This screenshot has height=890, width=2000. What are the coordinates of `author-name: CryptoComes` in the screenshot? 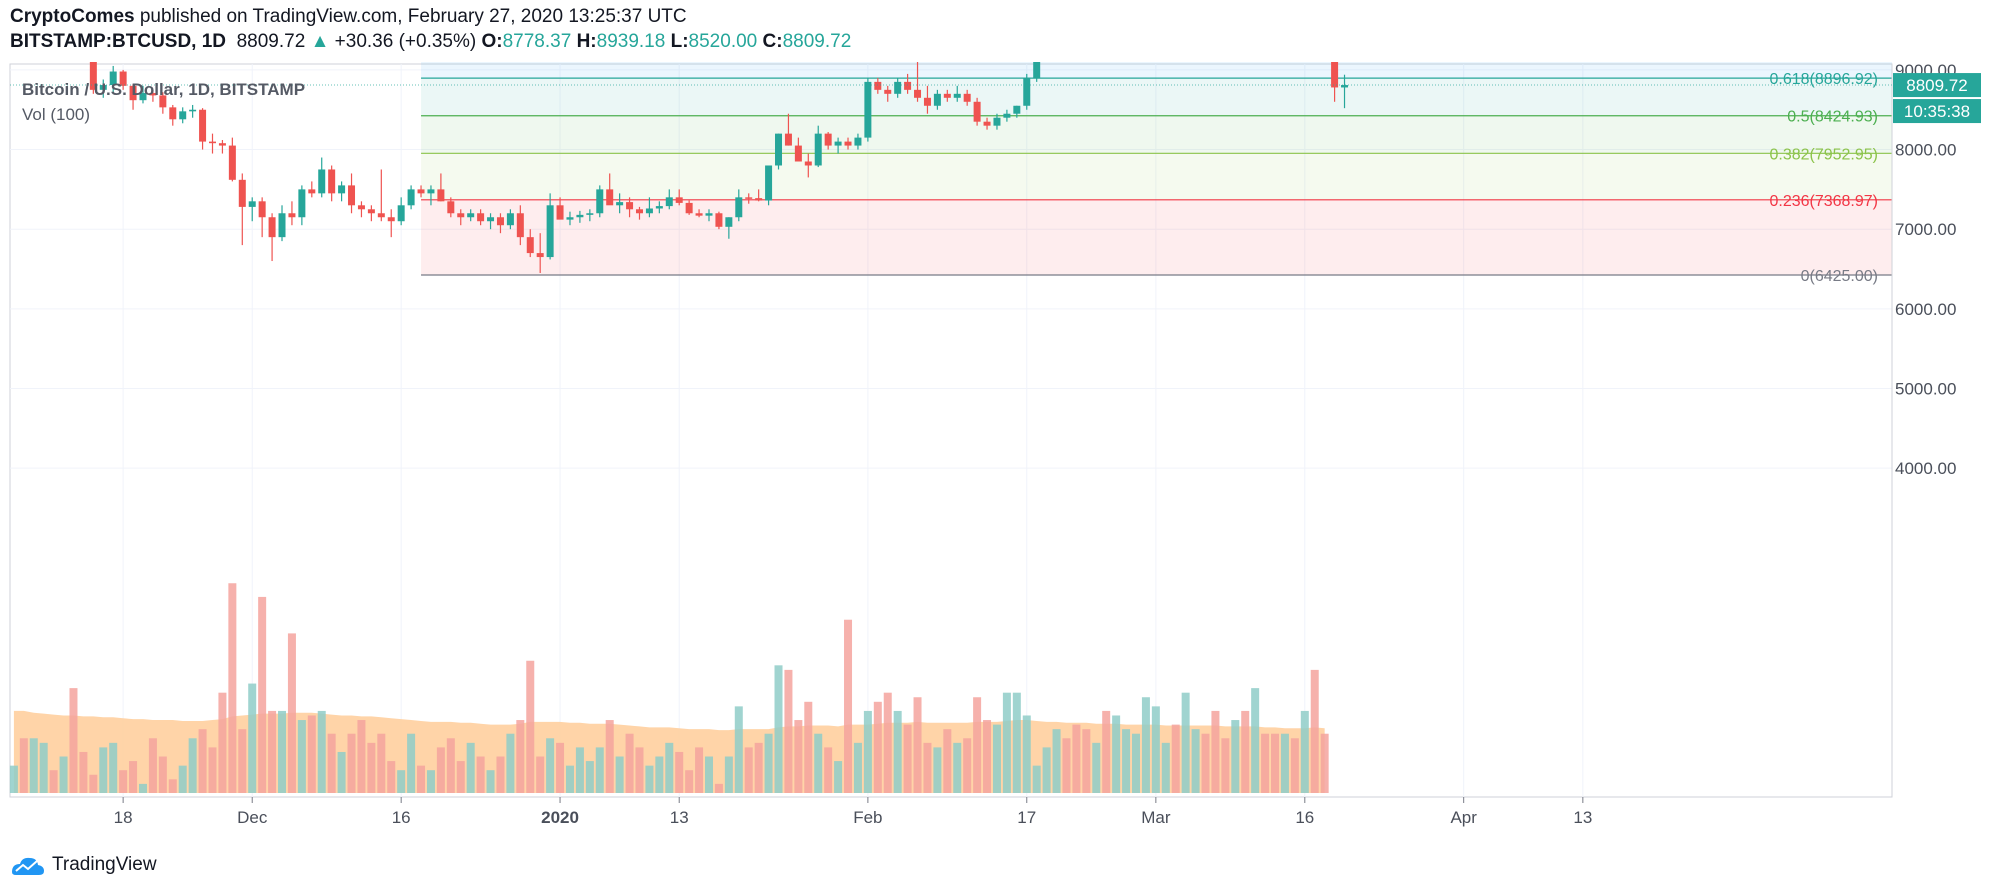 It's located at (72, 16).